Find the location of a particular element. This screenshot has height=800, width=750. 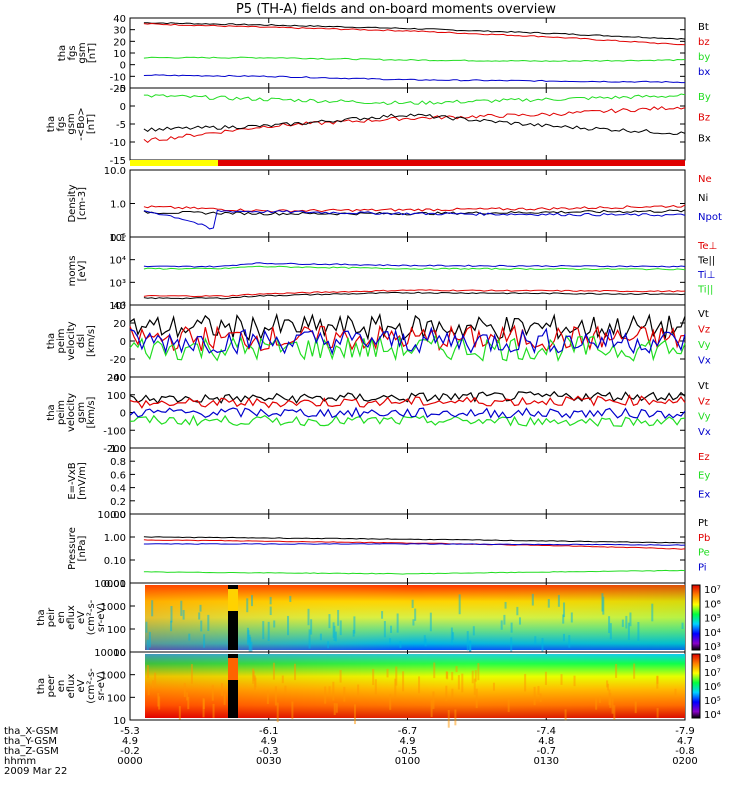

panel-frame is located at coordinates (407, 271).